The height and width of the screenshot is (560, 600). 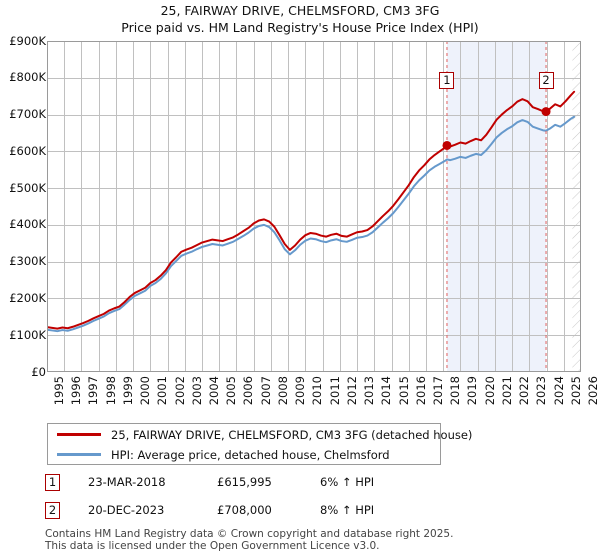 What do you see at coordinates (300, 10) in the screenshot?
I see `title-line-1: 25, FAIRWAY DRIVE, CHELMSFORD, CM3 3FG` at bounding box center [300, 10].